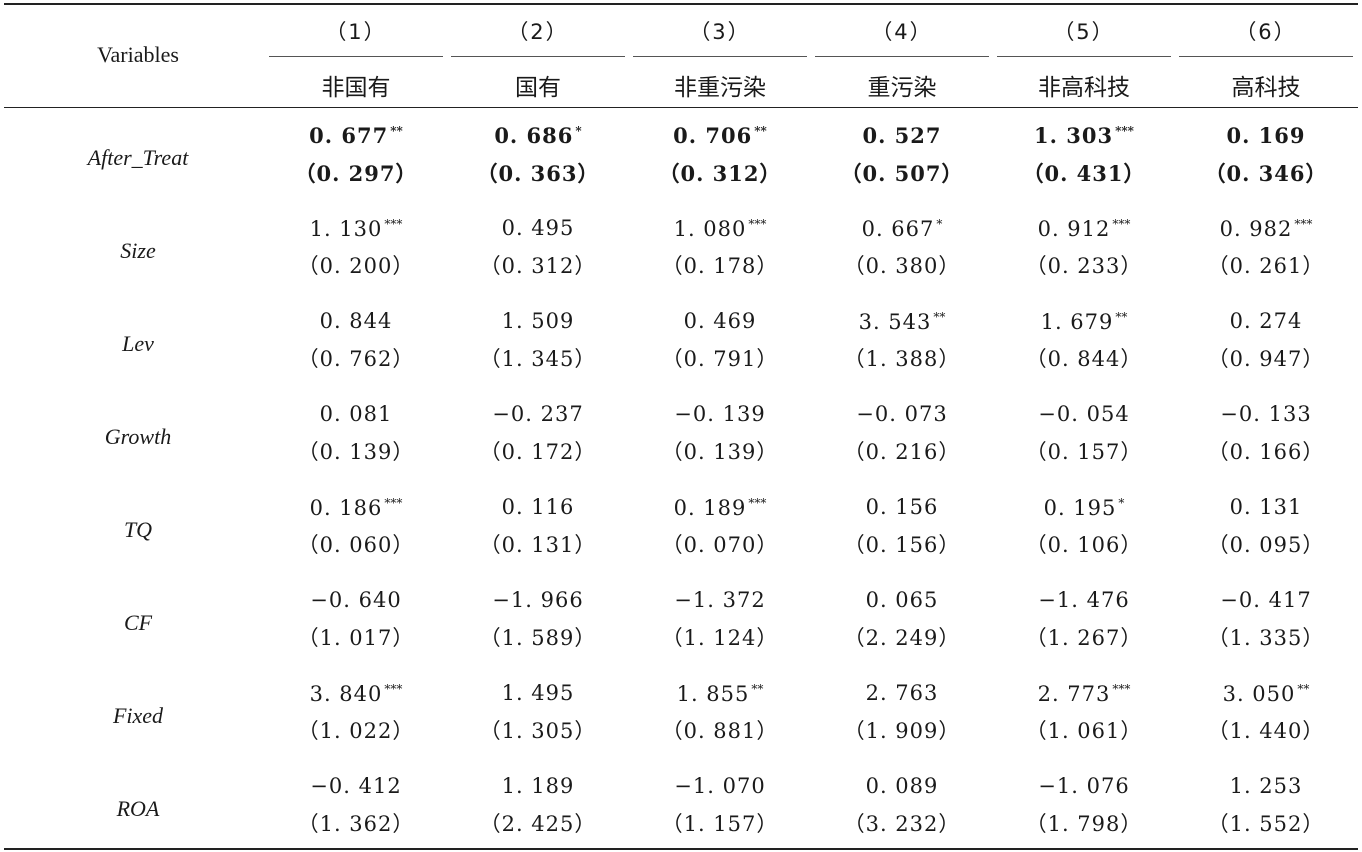 This screenshot has height=852, width=1362. I want to click on coefficient-cell: −0. 417, so click(1266, 600).